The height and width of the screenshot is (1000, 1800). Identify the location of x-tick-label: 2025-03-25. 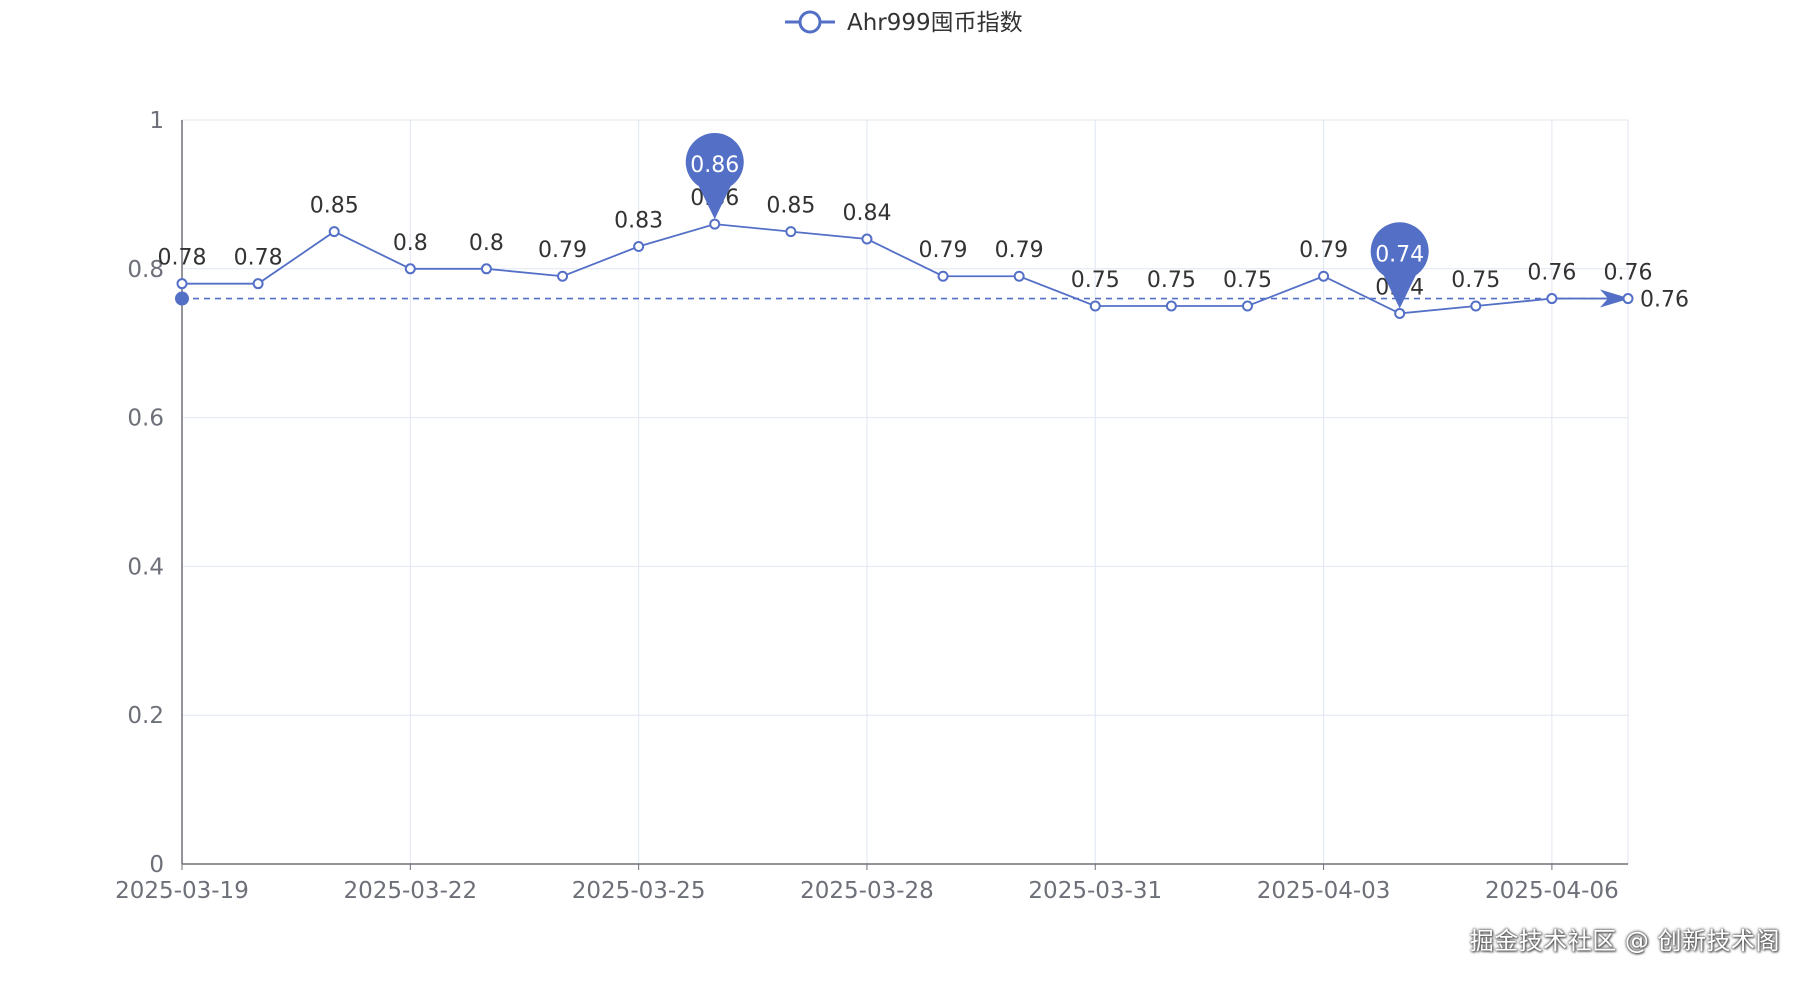
(639, 891).